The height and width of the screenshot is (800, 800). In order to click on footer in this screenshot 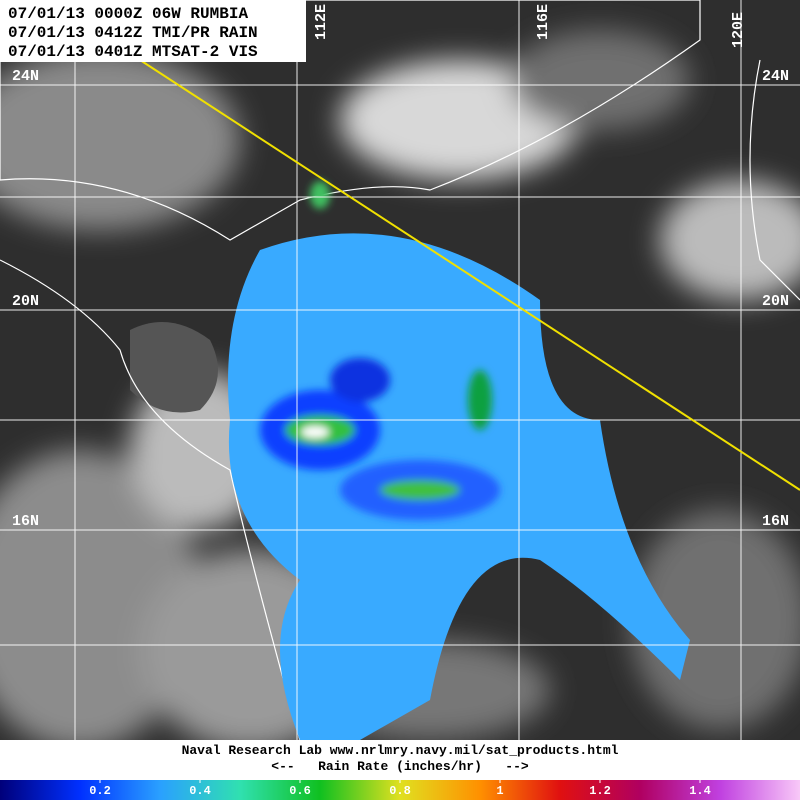, I will do `click(400, 760)`.